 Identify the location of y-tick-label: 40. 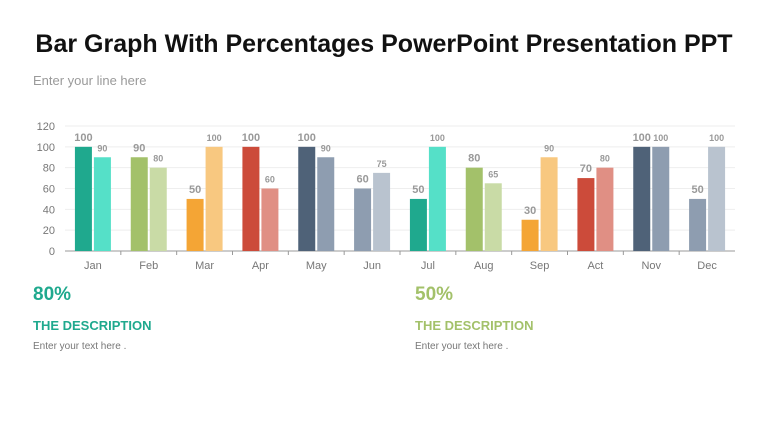
(49, 210).